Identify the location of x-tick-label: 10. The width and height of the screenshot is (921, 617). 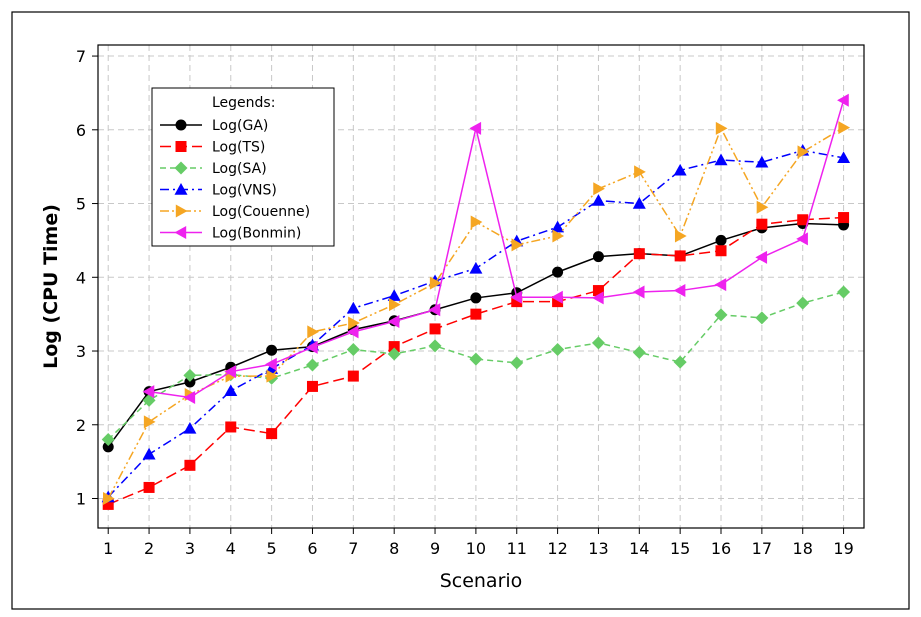
(476, 548).